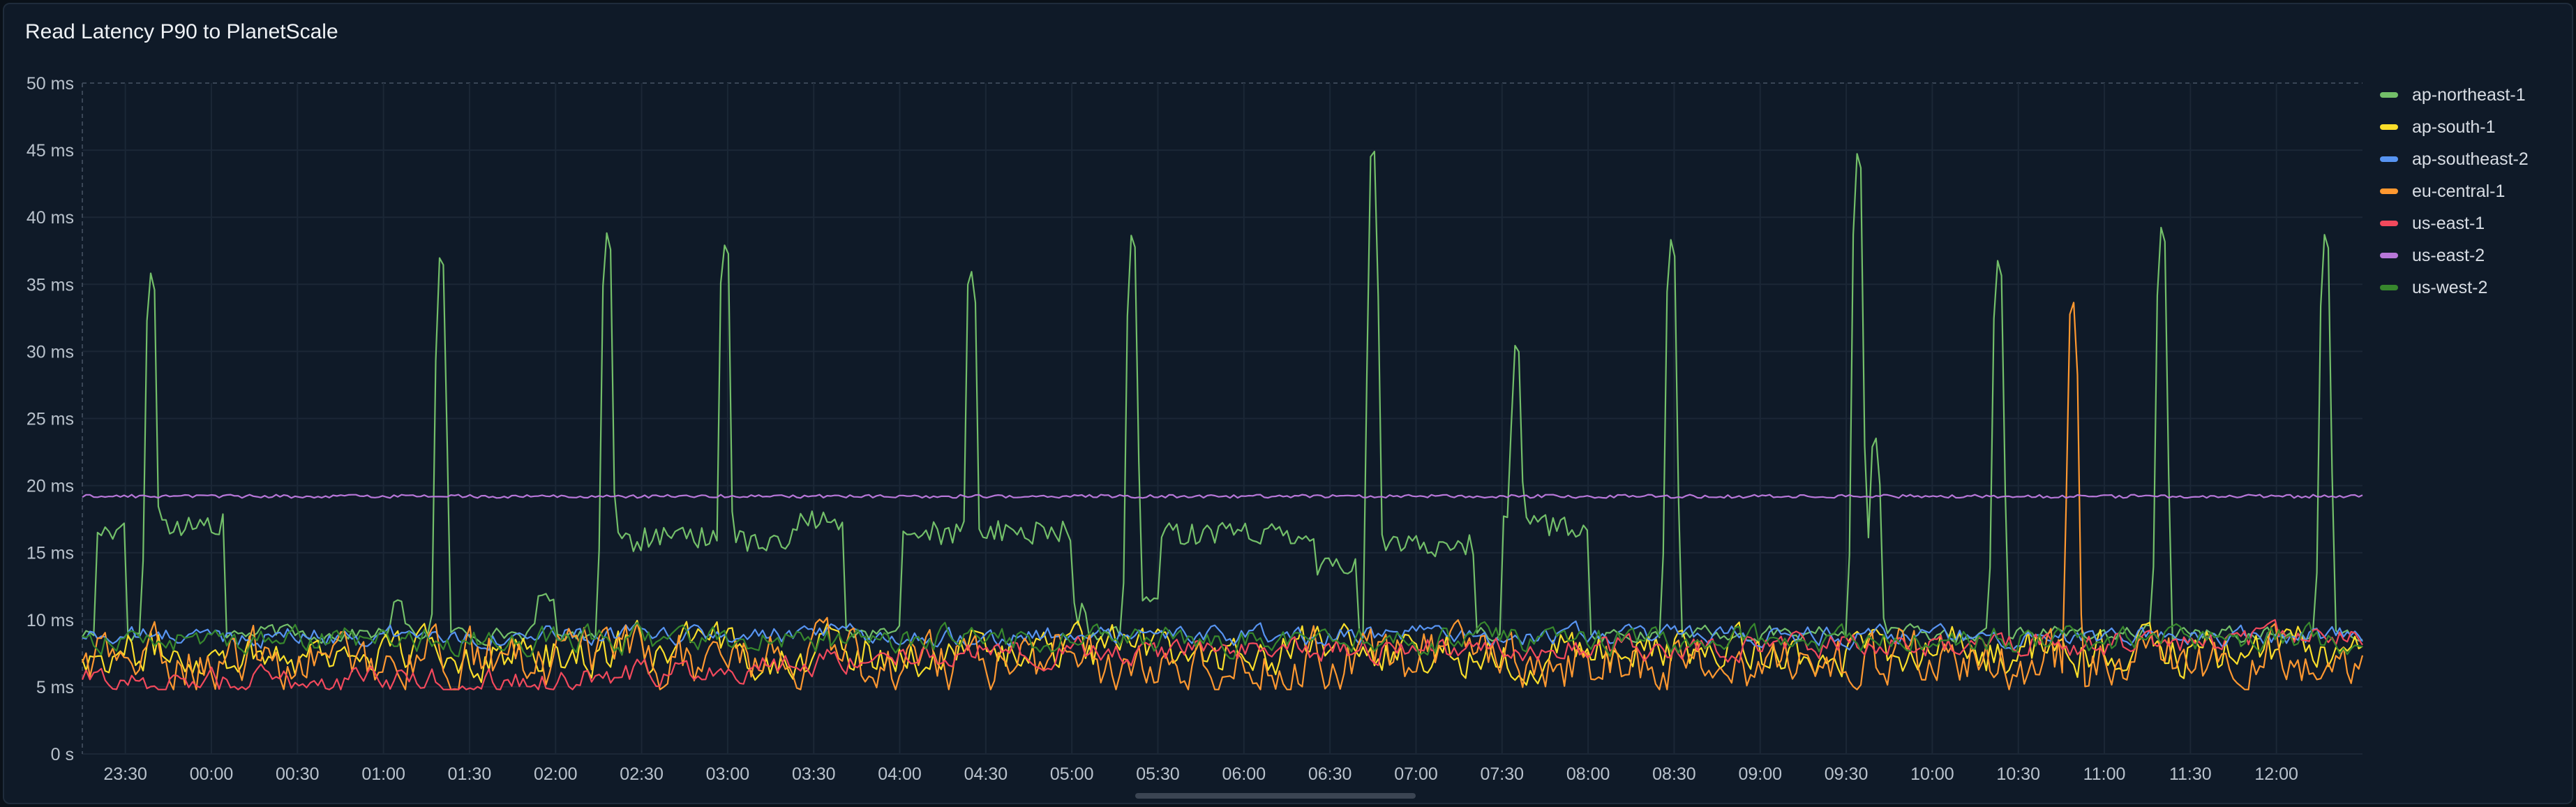  I want to click on x-tick-label: 09:00, so click(1760, 774).